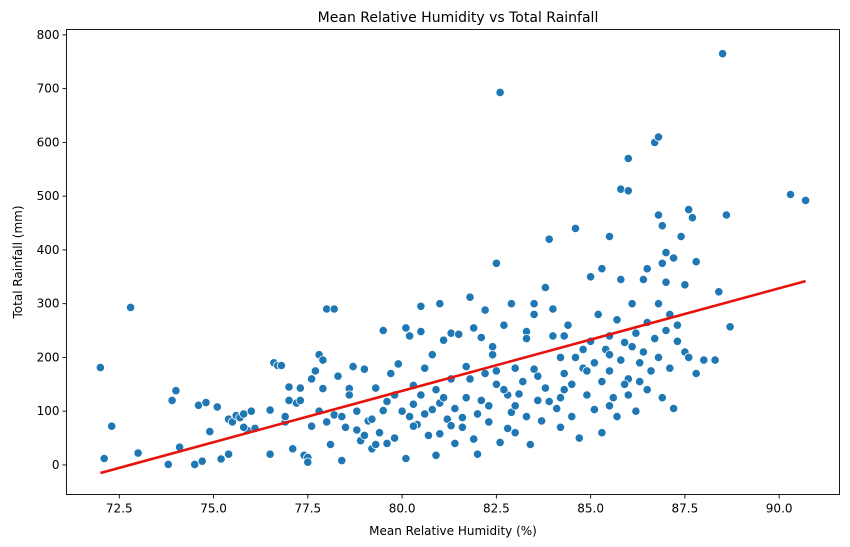 Image resolution: width=850 pixels, height=547 pixels. Describe the element at coordinates (779, 509) in the screenshot. I see `x-tick-label: 90.0` at that location.